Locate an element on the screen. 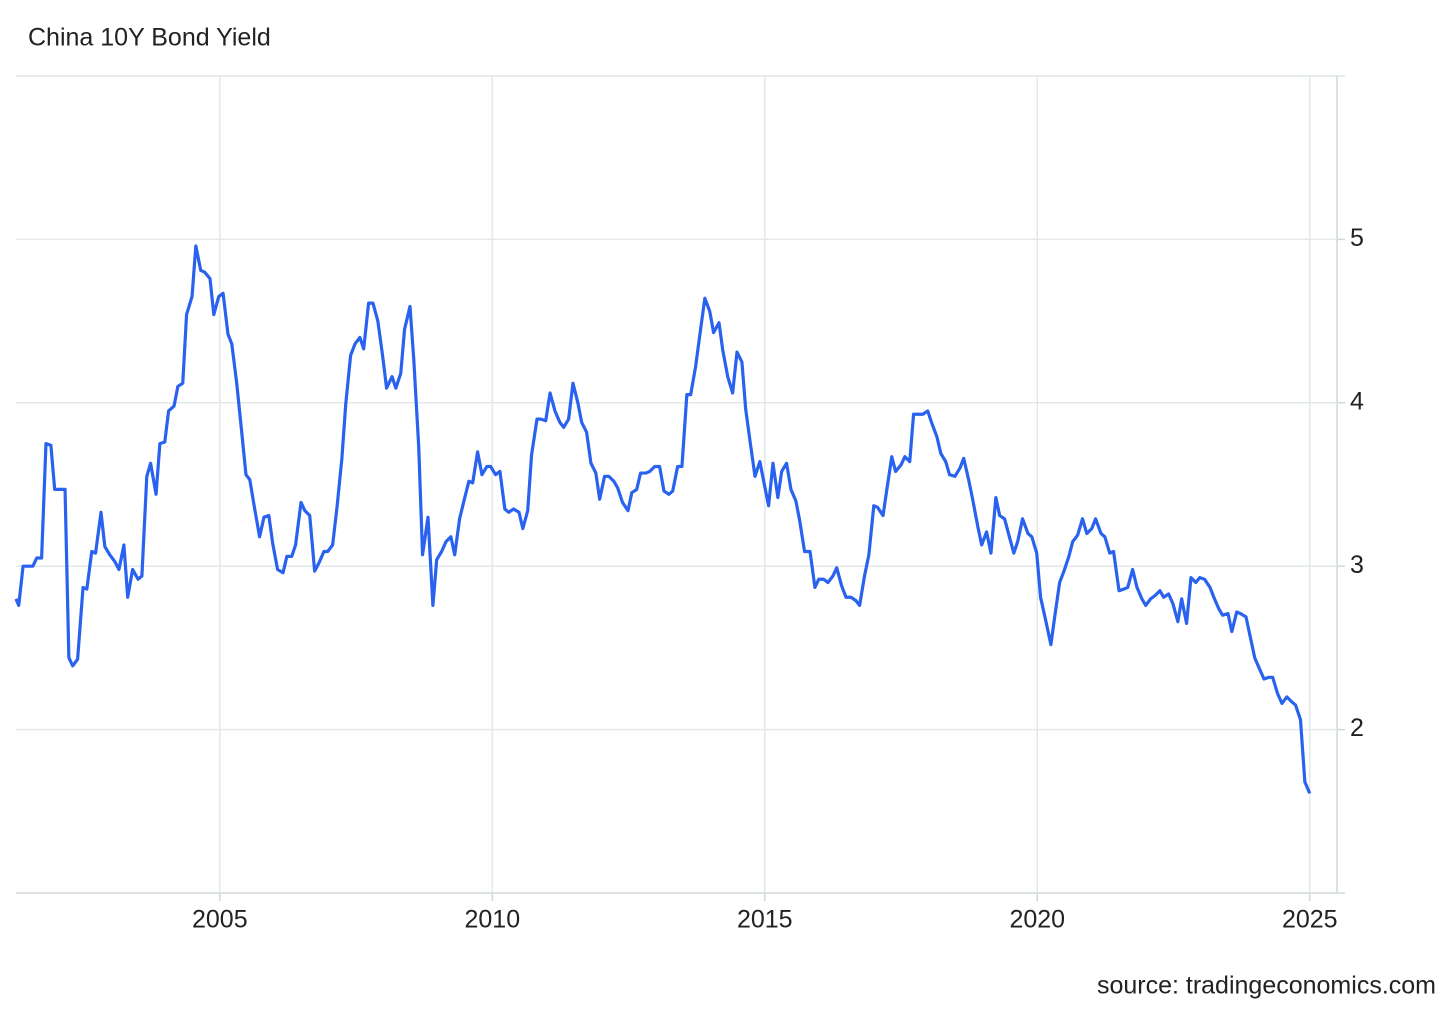 This screenshot has width=1456, height=1009. x-tick-label: 2015 is located at coordinates (765, 920).